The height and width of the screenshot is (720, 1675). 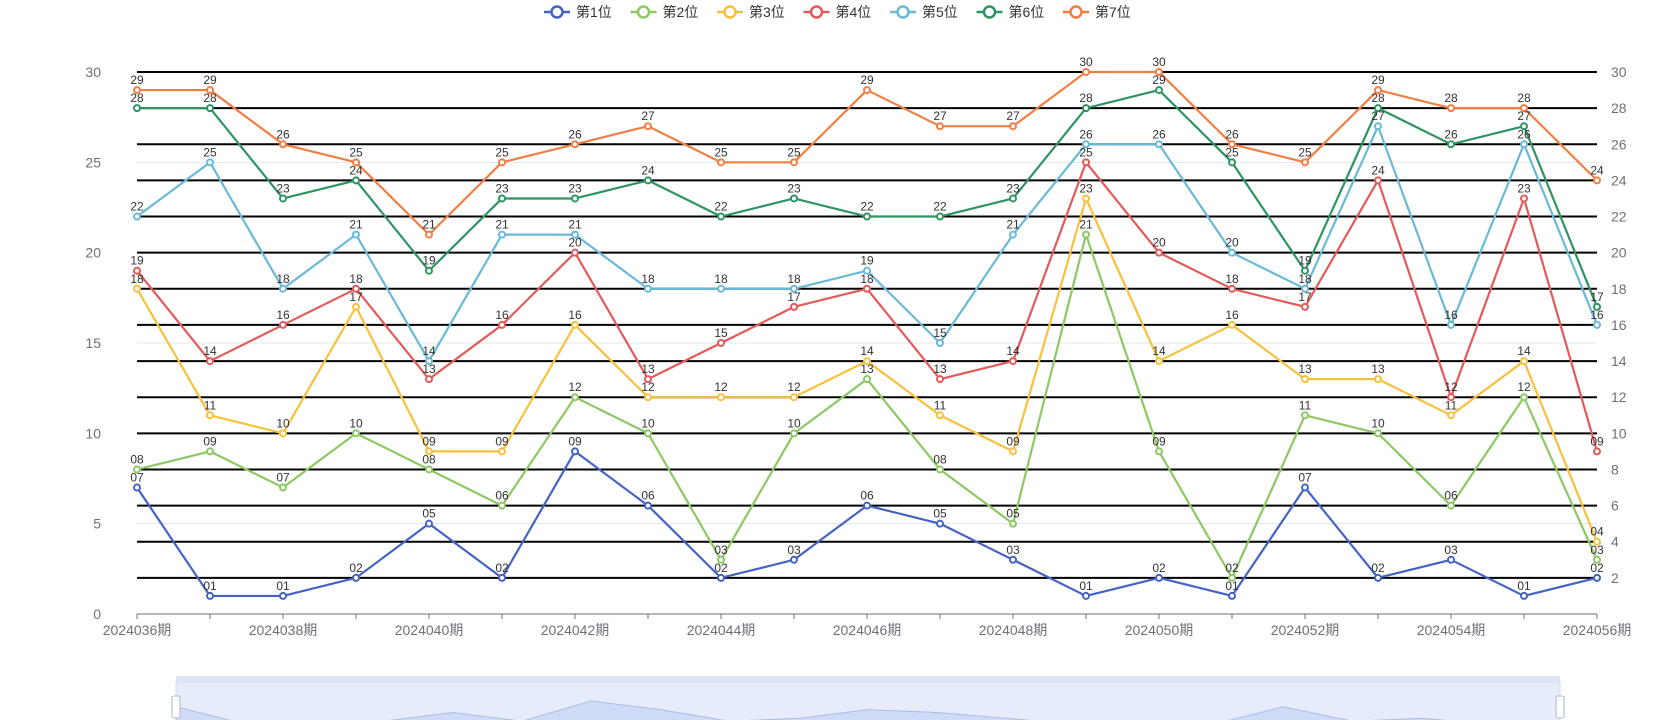 What do you see at coordinates (1560, 707) in the screenshot?
I see `zoom-right-handle` at bounding box center [1560, 707].